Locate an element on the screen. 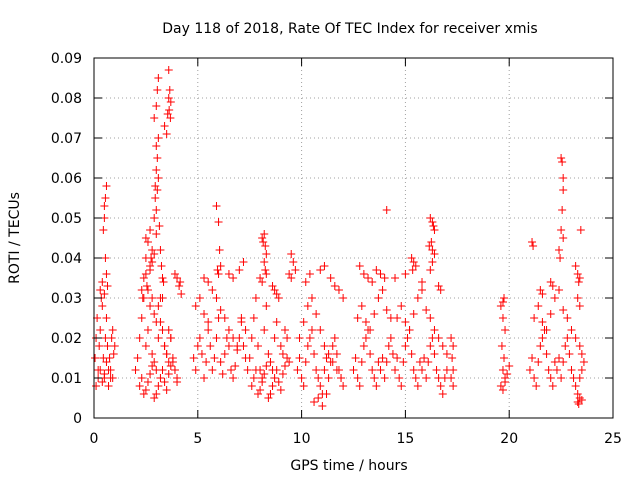 This screenshot has width=640, height=480. x-tick-label: 0 is located at coordinates (94, 439).